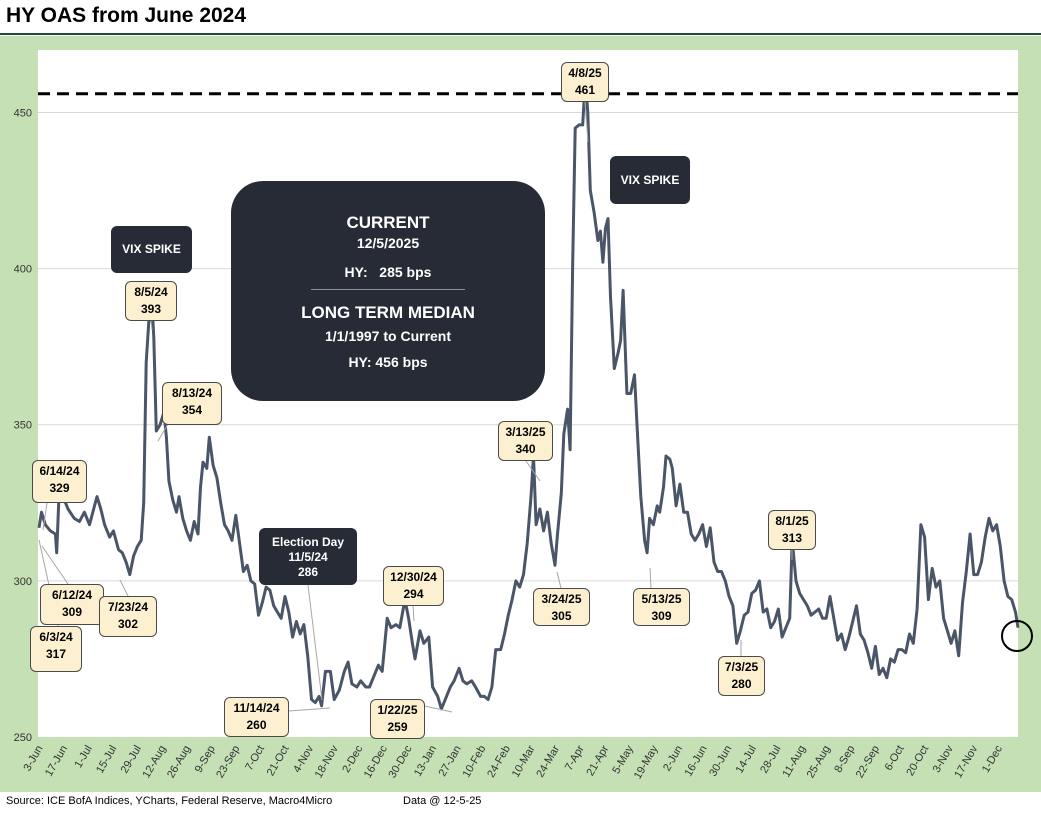  What do you see at coordinates (388, 362) in the screenshot?
I see `median-value: HY: 456 bps` at bounding box center [388, 362].